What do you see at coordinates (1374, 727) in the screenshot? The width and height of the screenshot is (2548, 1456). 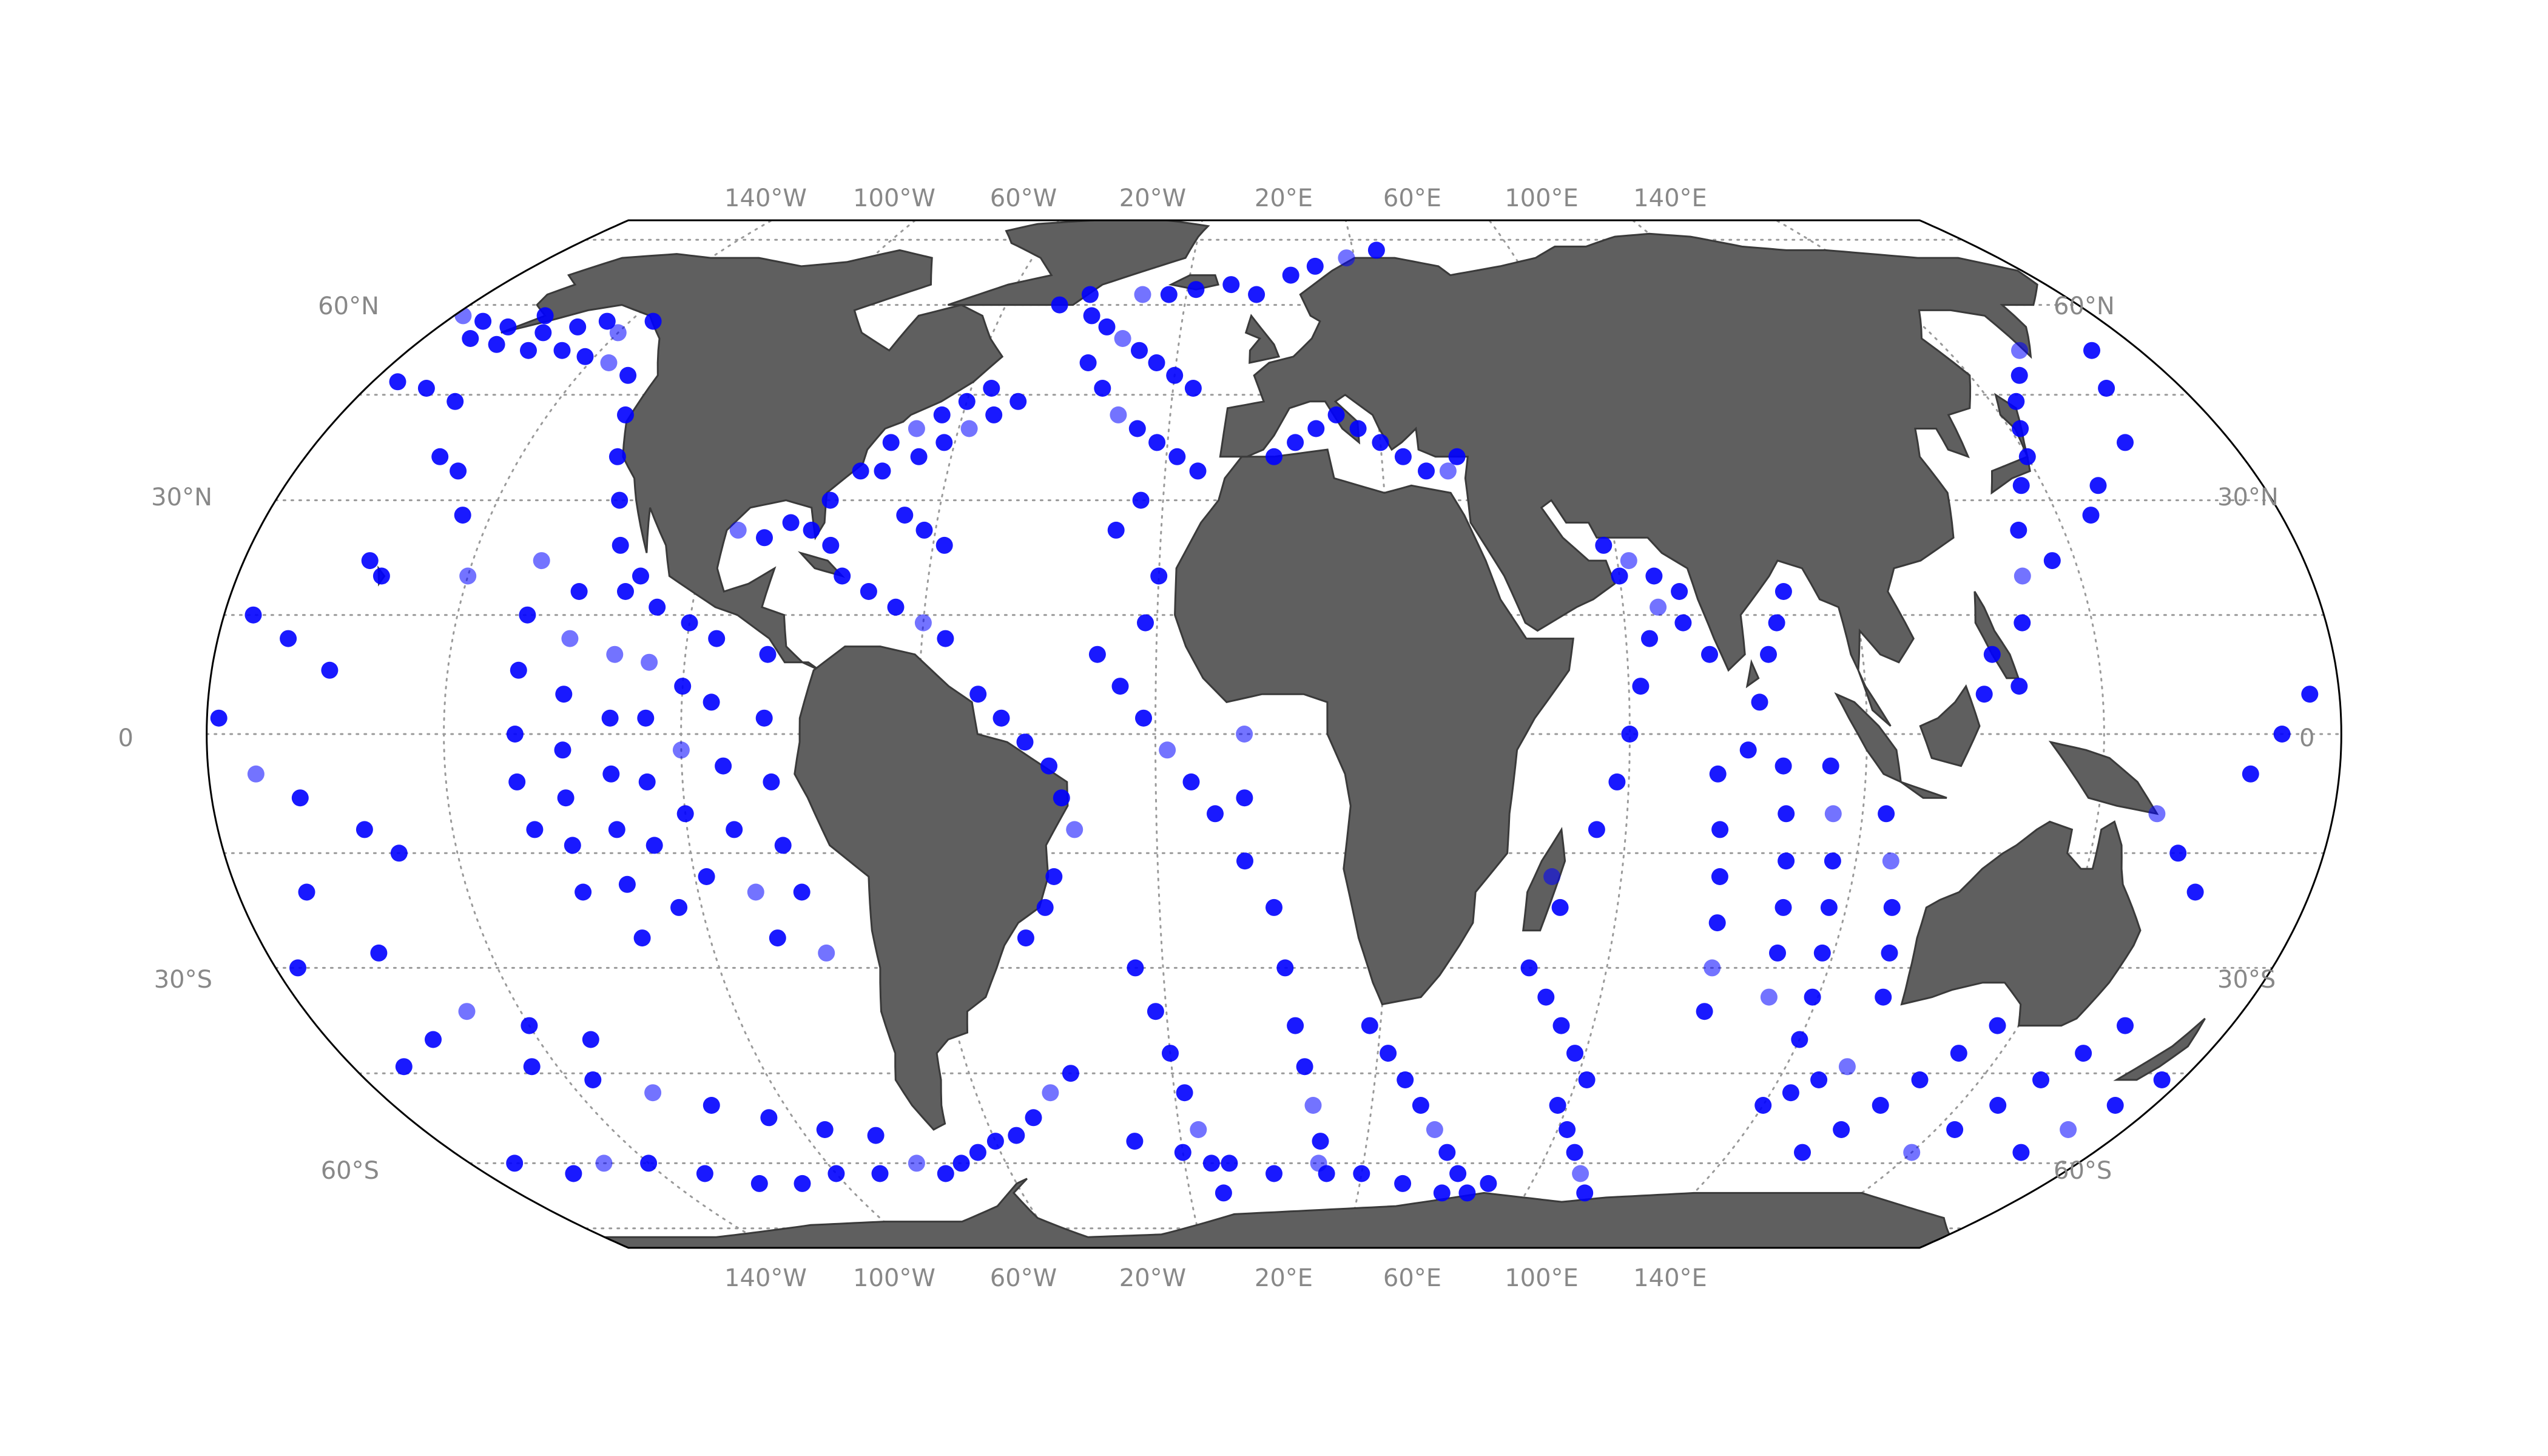 I see `land-polygon` at bounding box center [1374, 727].